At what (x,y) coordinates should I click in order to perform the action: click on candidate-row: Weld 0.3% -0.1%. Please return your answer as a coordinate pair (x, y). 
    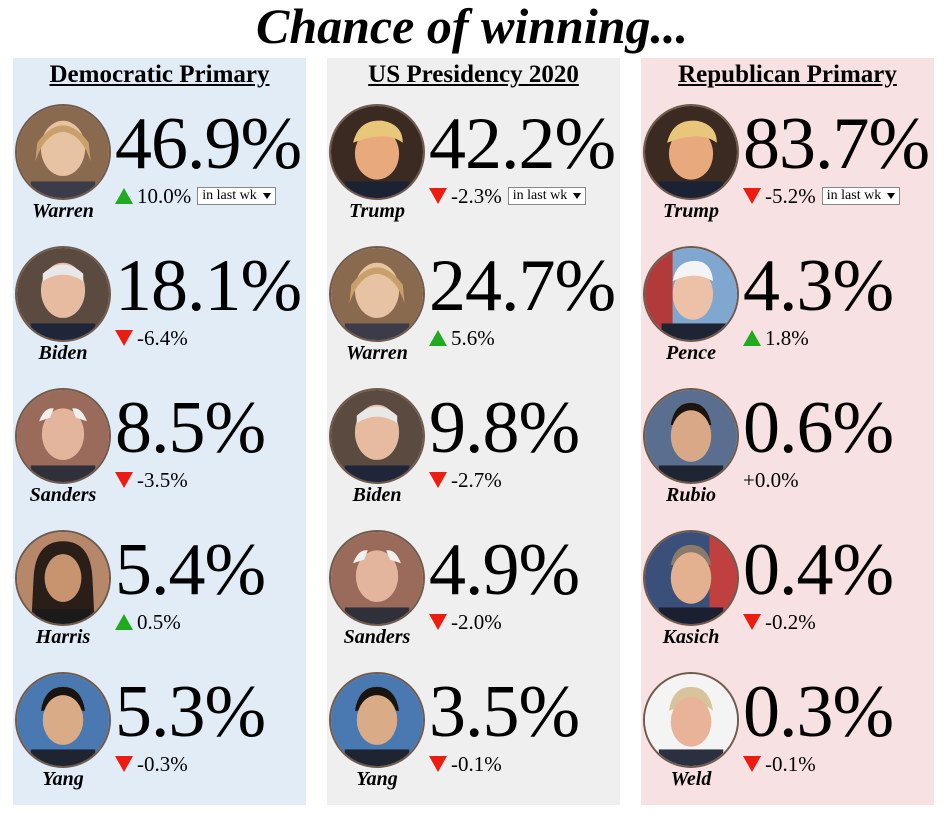
    Looking at the image, I should click on (787, 743).